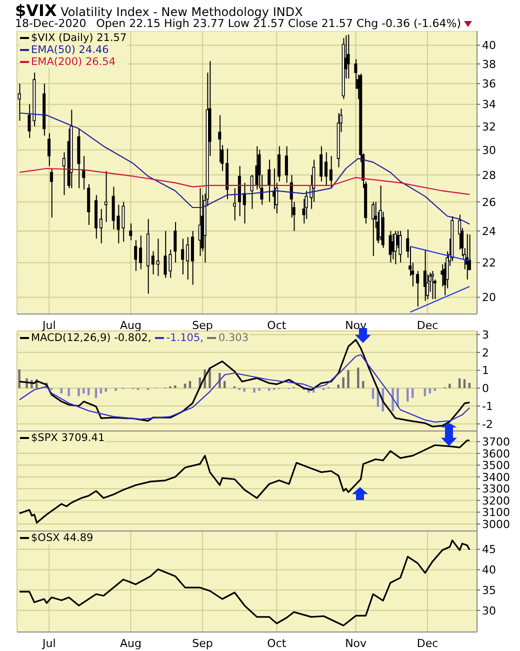 The width and height of the screenshot is (520, 651). I want to click on y-tick-label: 45, so click(489, 549).